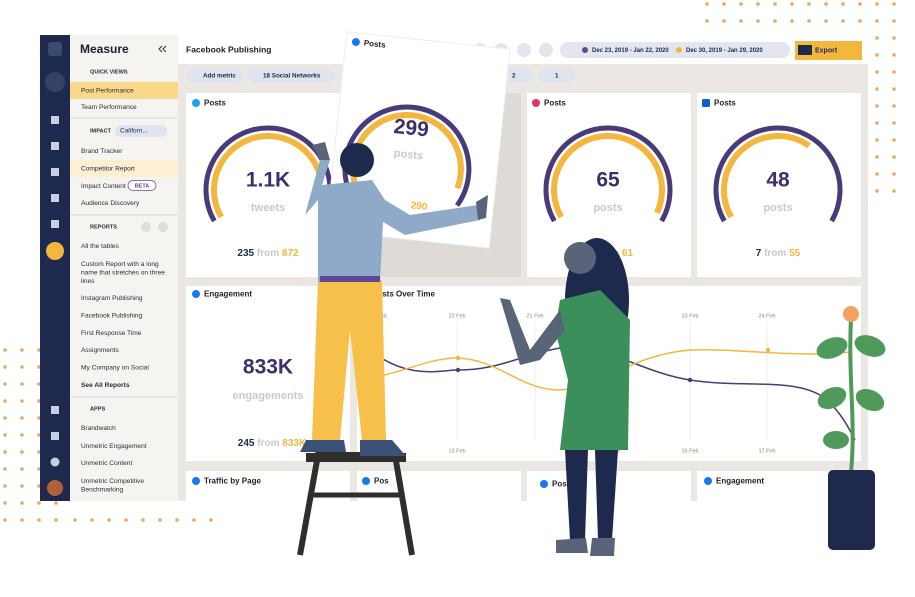 Image resolution: width=915 pixels, height=597 pixels. What do you see at coordinates (608, 180) in the screenshot?
I see `metric-value: 65` at bounding box center [608, 180].